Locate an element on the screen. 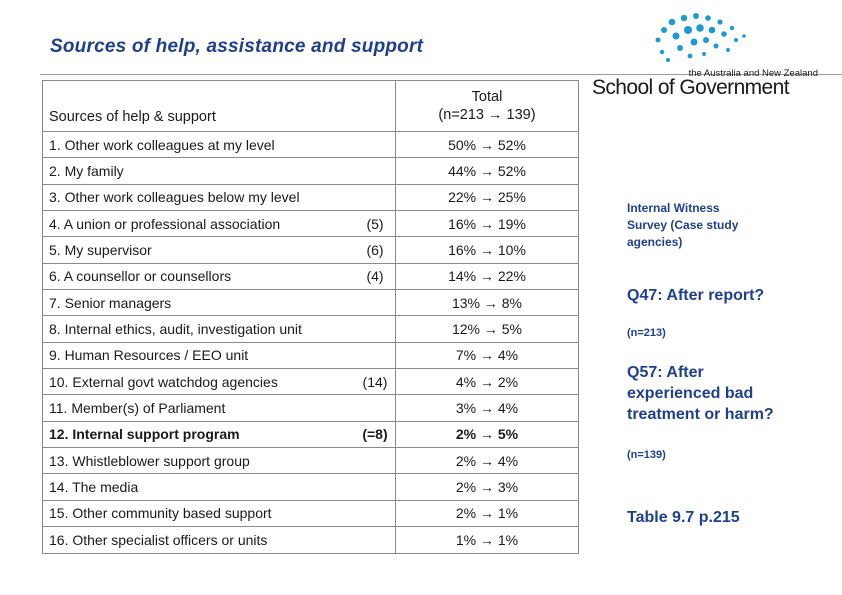 The width and height of the screenshot is (842, 595). row-value: 44% → 52% is located at coordinates (487, 171).